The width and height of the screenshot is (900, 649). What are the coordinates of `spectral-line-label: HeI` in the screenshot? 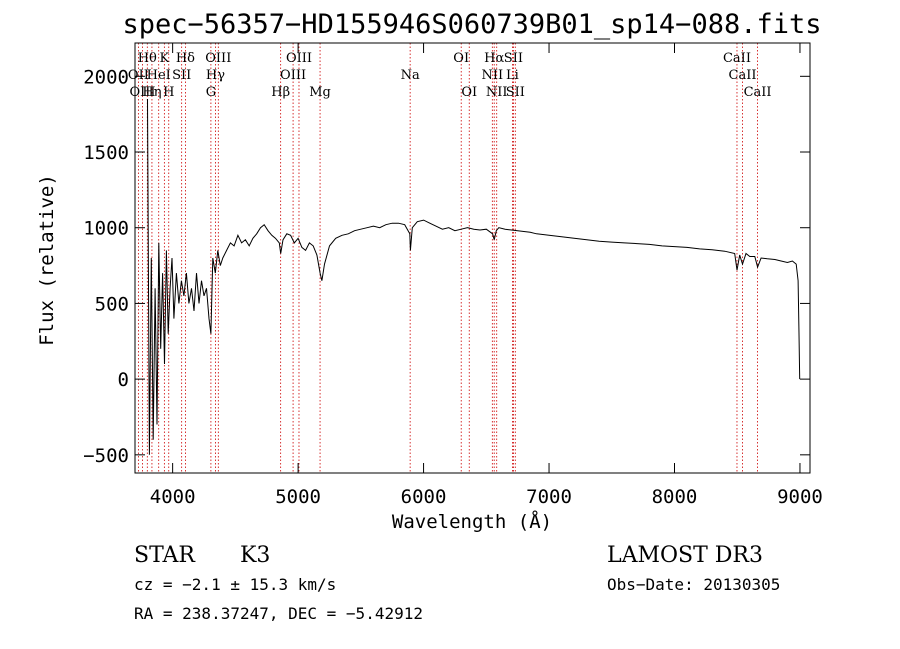 It's located at (159, 75).